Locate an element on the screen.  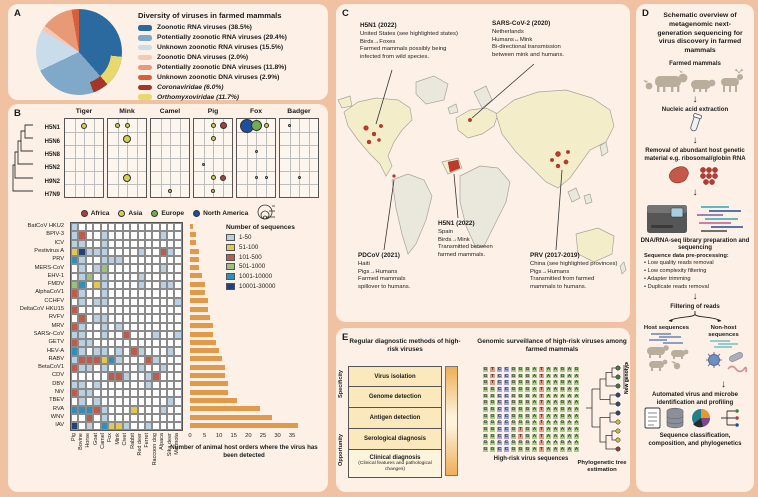
highlight-china-province is located at coordinates (558, 166).